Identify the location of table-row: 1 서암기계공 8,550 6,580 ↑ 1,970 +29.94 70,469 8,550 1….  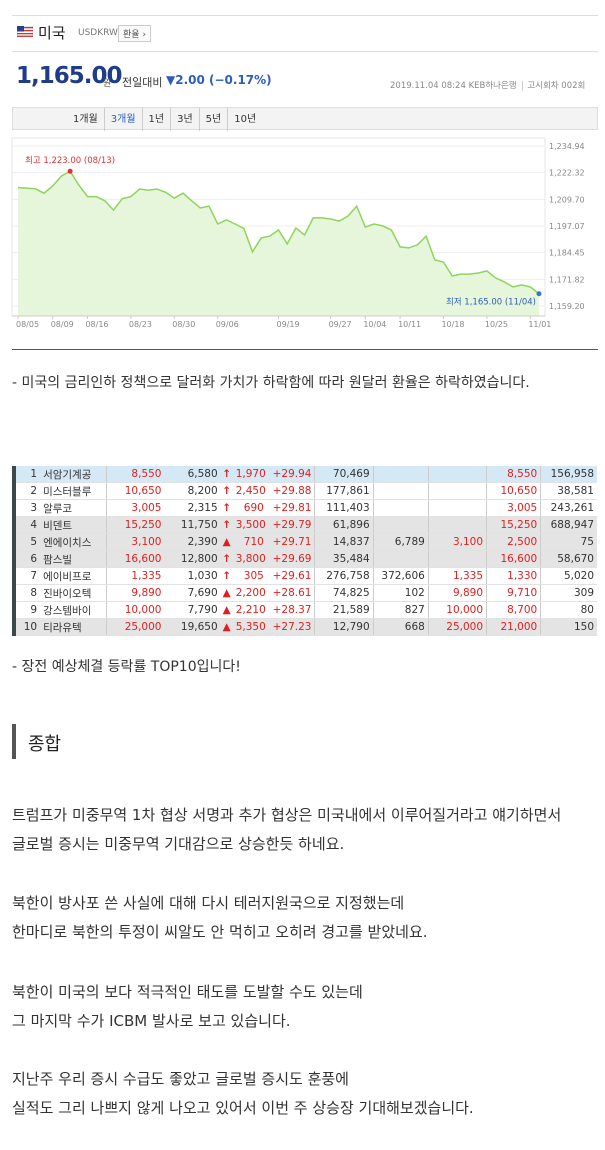
(305, 474).